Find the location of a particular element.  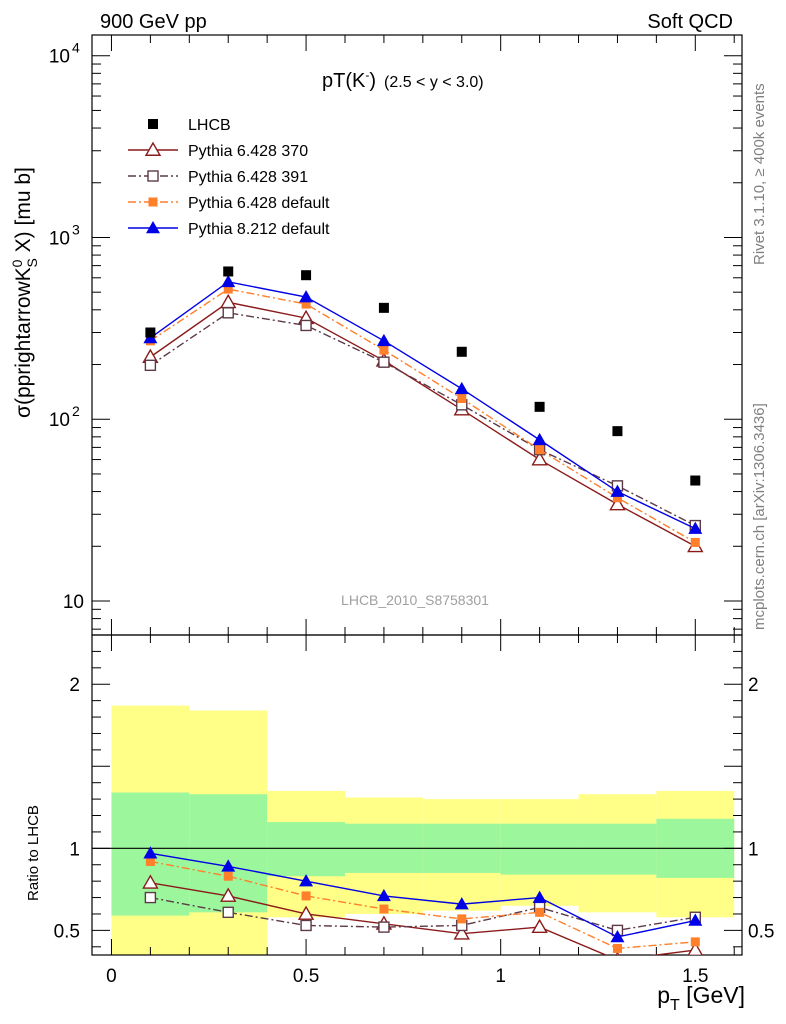

x-axis-title: pT [GeV] is located at coordinates (701, 998).